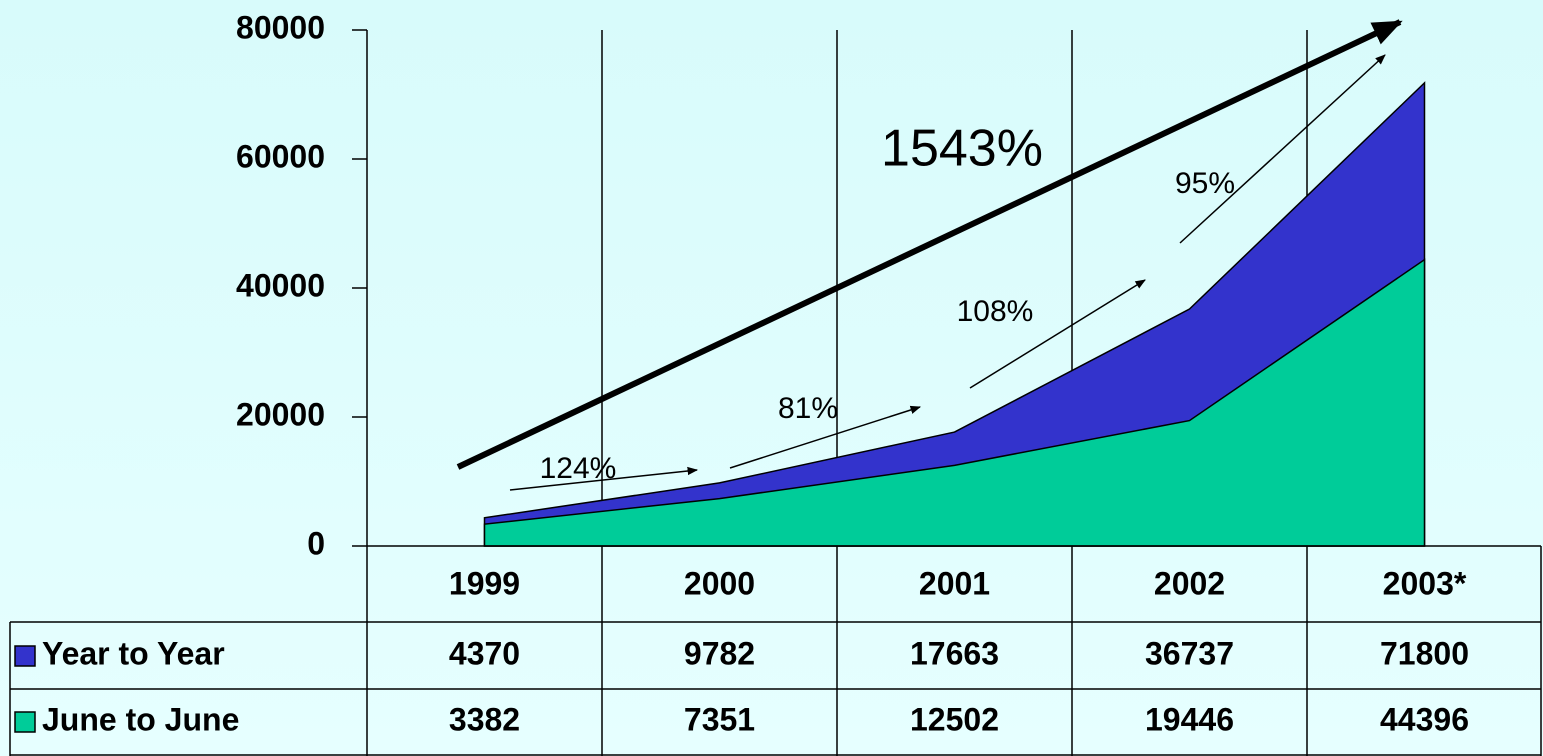  I want to click on x-tick-label: 1999, so click(484, 583).